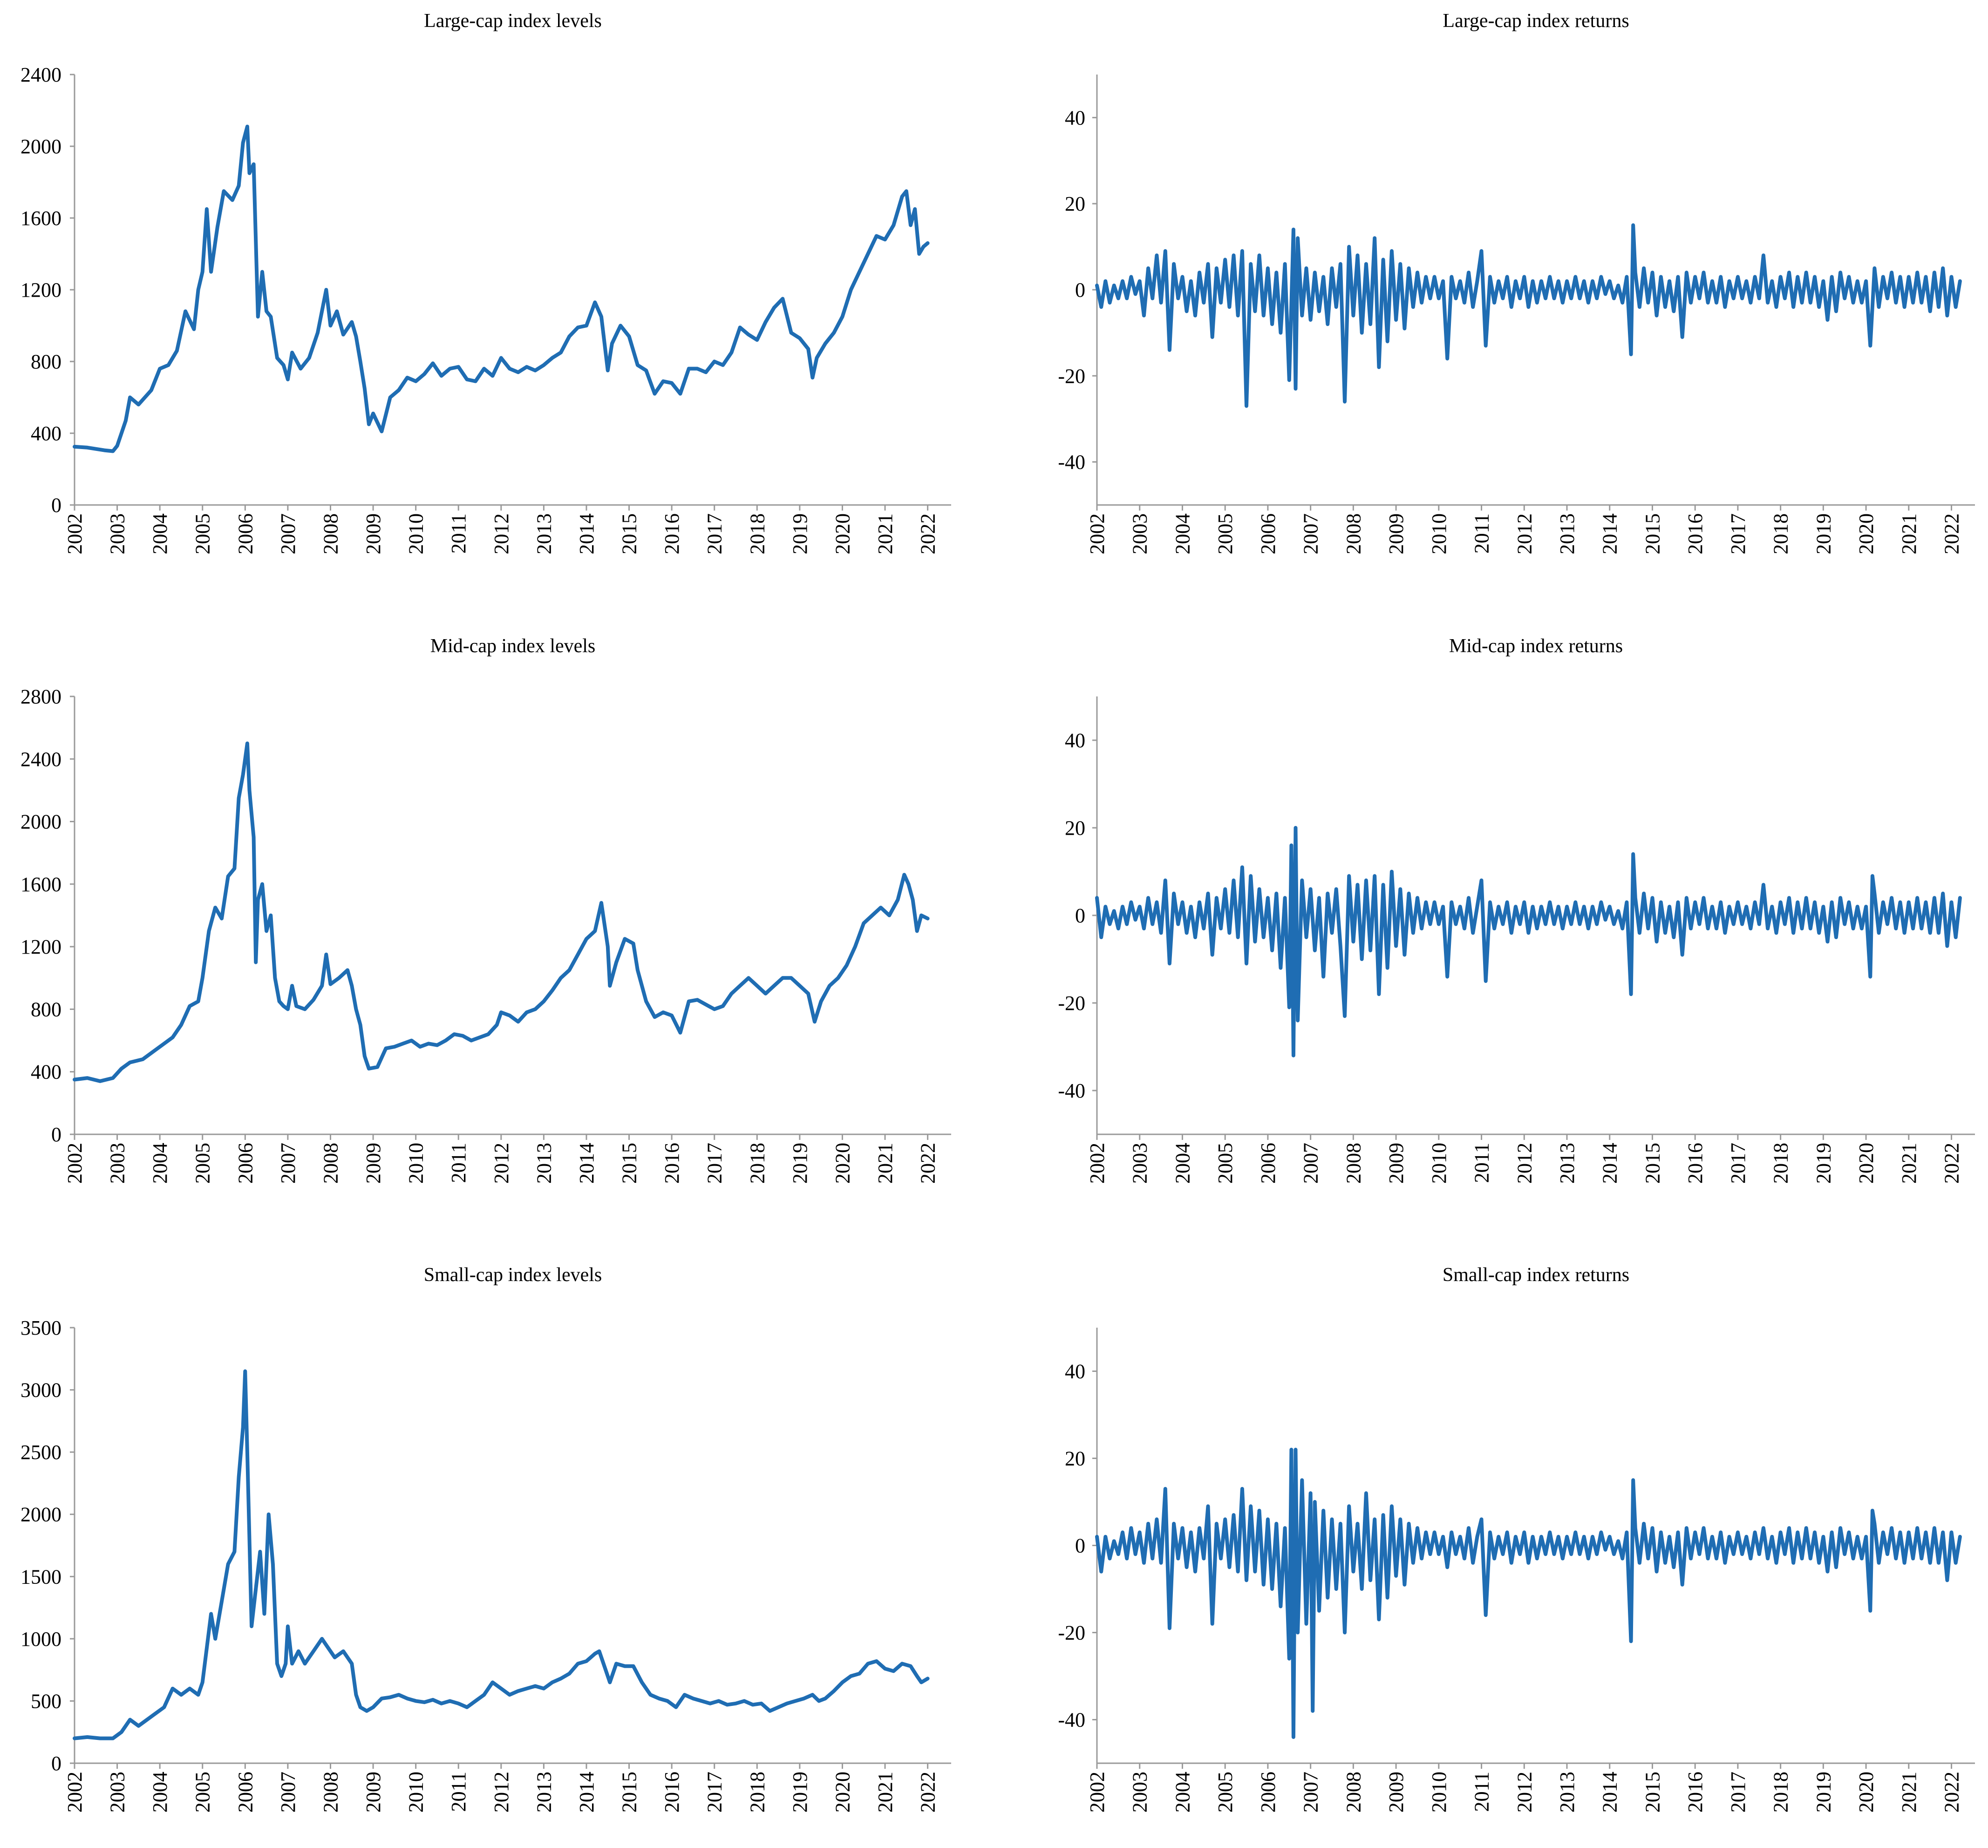 This screenshot has height=1848, width=1988. What do you see at coordinates (41, 946) in the screenshot?
I see `y-tick-label: 1200` at bounding box center [41, 946].